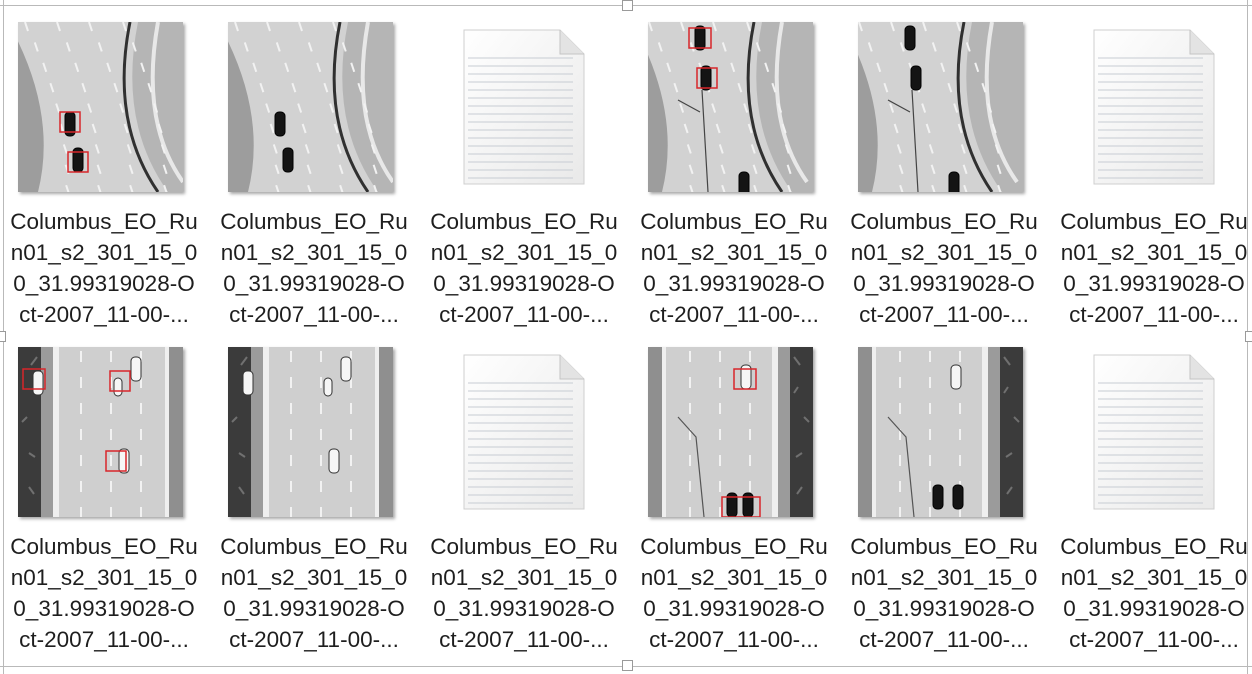  Describe the element at coordinates (627, 665) in the screenshot. I see `resize-handle-bottom` at that location.